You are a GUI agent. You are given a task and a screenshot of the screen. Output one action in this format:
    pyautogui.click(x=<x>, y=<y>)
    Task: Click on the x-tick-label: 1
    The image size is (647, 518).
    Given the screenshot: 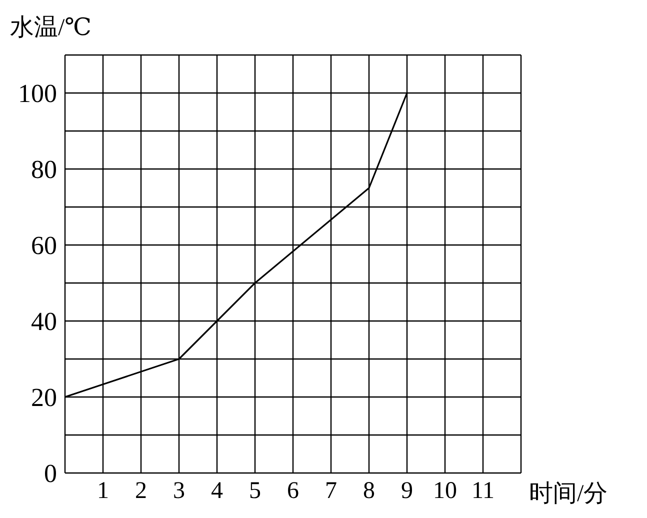 What is the action you would take?
    pyautogui.click(x=103, y=491)
    